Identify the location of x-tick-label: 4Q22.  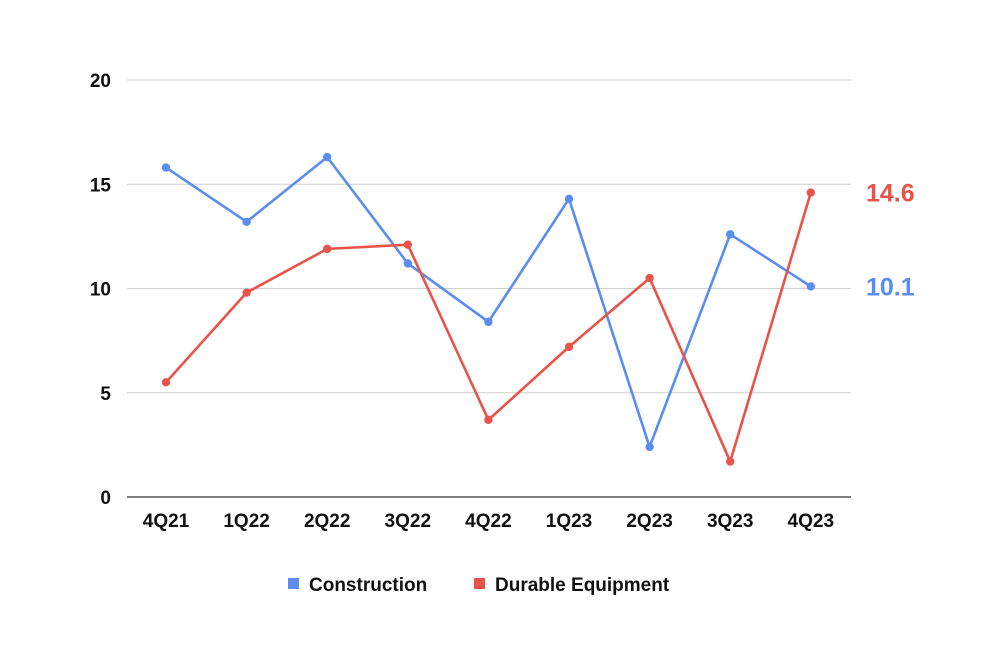
(488, 521).